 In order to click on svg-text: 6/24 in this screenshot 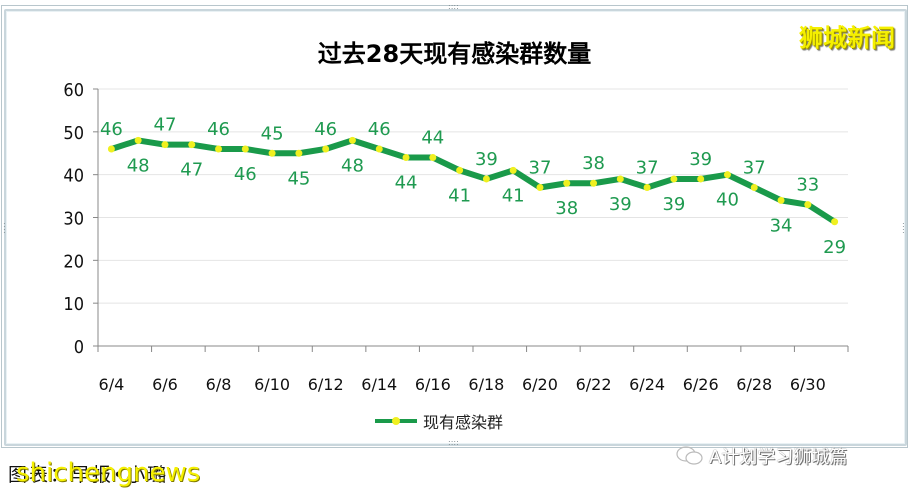, I will do `click(647, 384)`.